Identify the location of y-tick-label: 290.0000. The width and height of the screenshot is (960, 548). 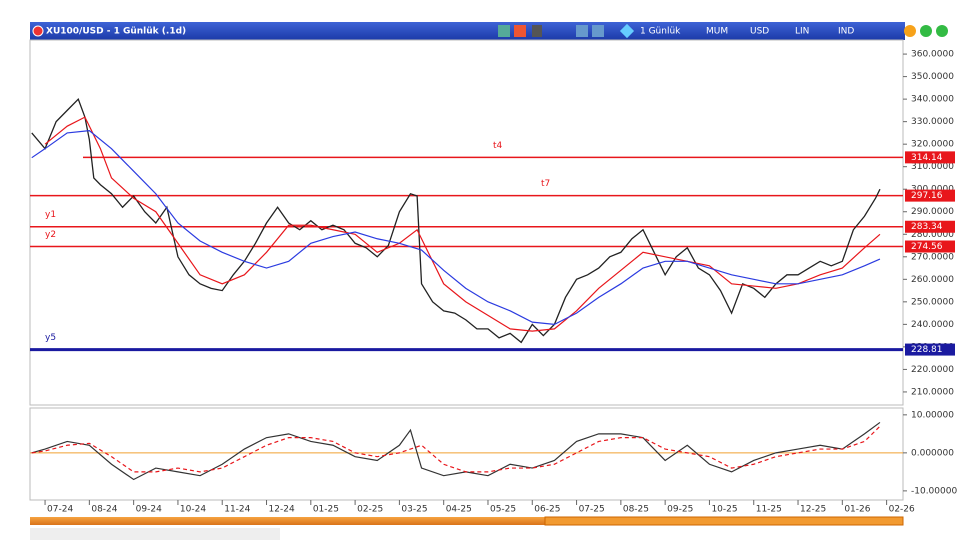
(932, 212).